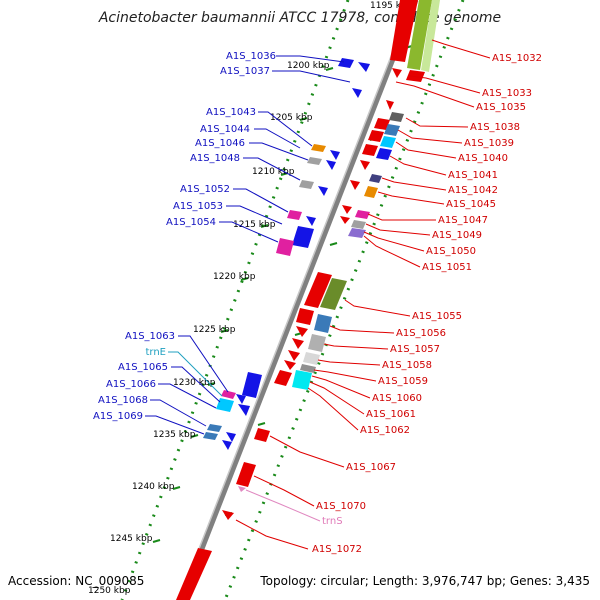  Describe the element at coordinates (131, 384) in the screenshot. I see `gene-label: A1S_1066` at that location.